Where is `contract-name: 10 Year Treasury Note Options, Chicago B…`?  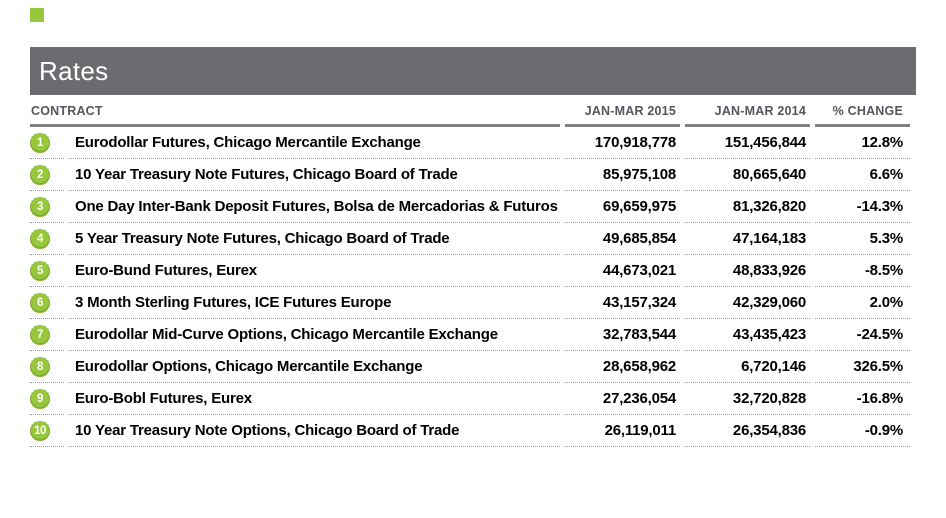 contract-name: 10 Year Treasury Note Options, Chicago B… is located at coordinates (314, 431).